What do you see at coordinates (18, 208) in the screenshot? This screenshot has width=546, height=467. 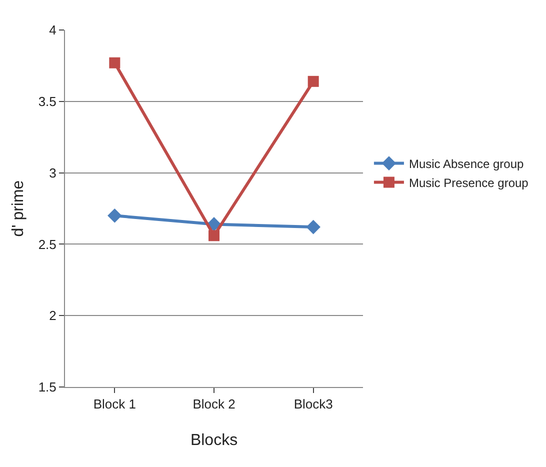 I see `y-axis-title: d' prime` at bounding box center [18, 208].